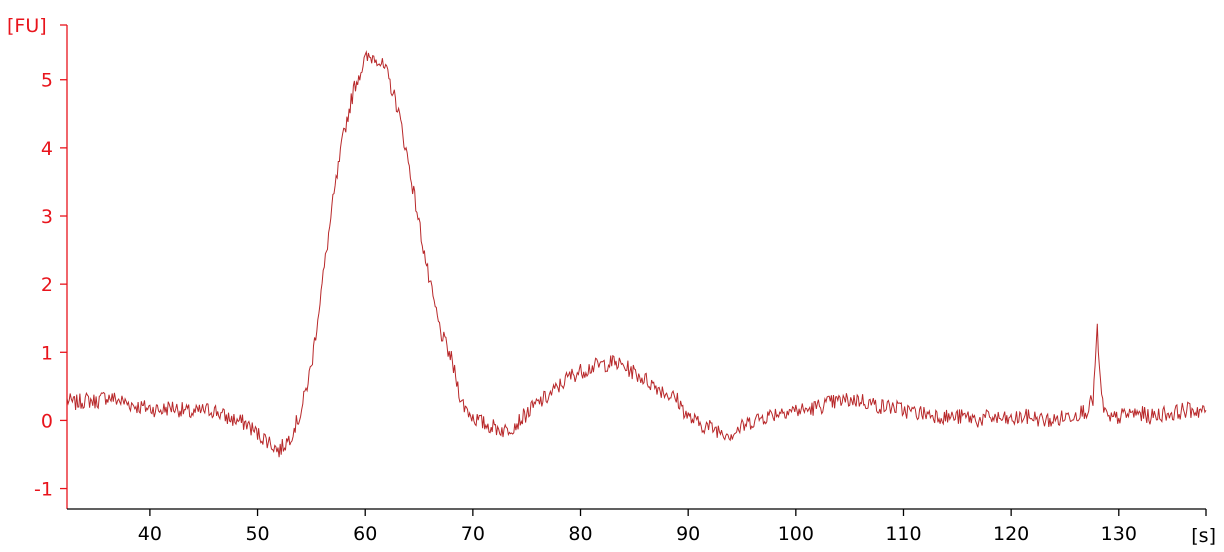  What do you see at coordinates (47, 149) in the screenshot?
I see `y-tick-label: 4` at bounding box center [47, 149].